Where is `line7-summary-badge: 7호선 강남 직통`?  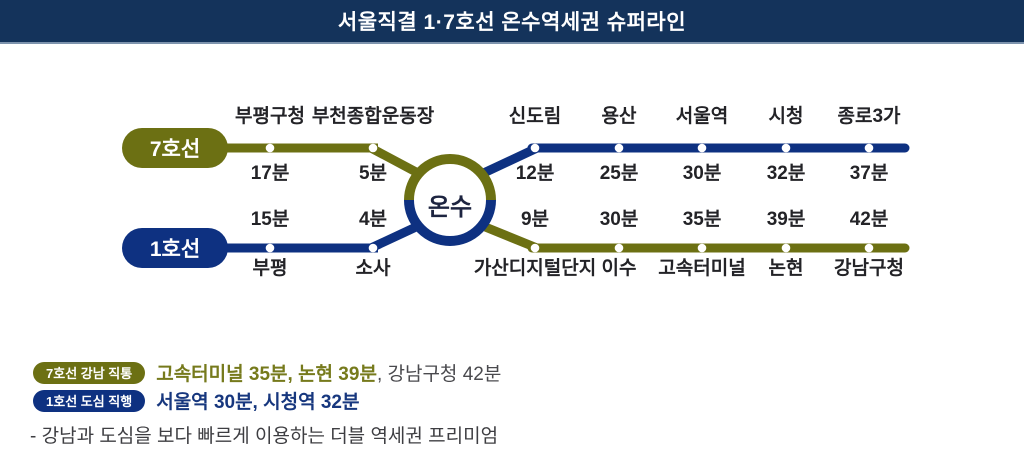
line7-summary-badge: 7호선 강남 직통 is located at coordinates (89, 372).